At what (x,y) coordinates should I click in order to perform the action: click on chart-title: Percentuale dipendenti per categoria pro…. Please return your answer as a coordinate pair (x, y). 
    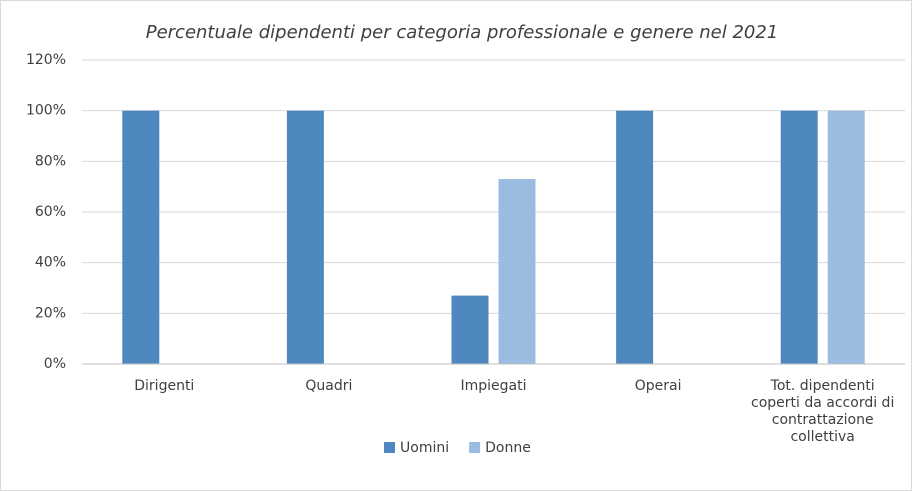
    Looking at the image, I should click on (462, 32).